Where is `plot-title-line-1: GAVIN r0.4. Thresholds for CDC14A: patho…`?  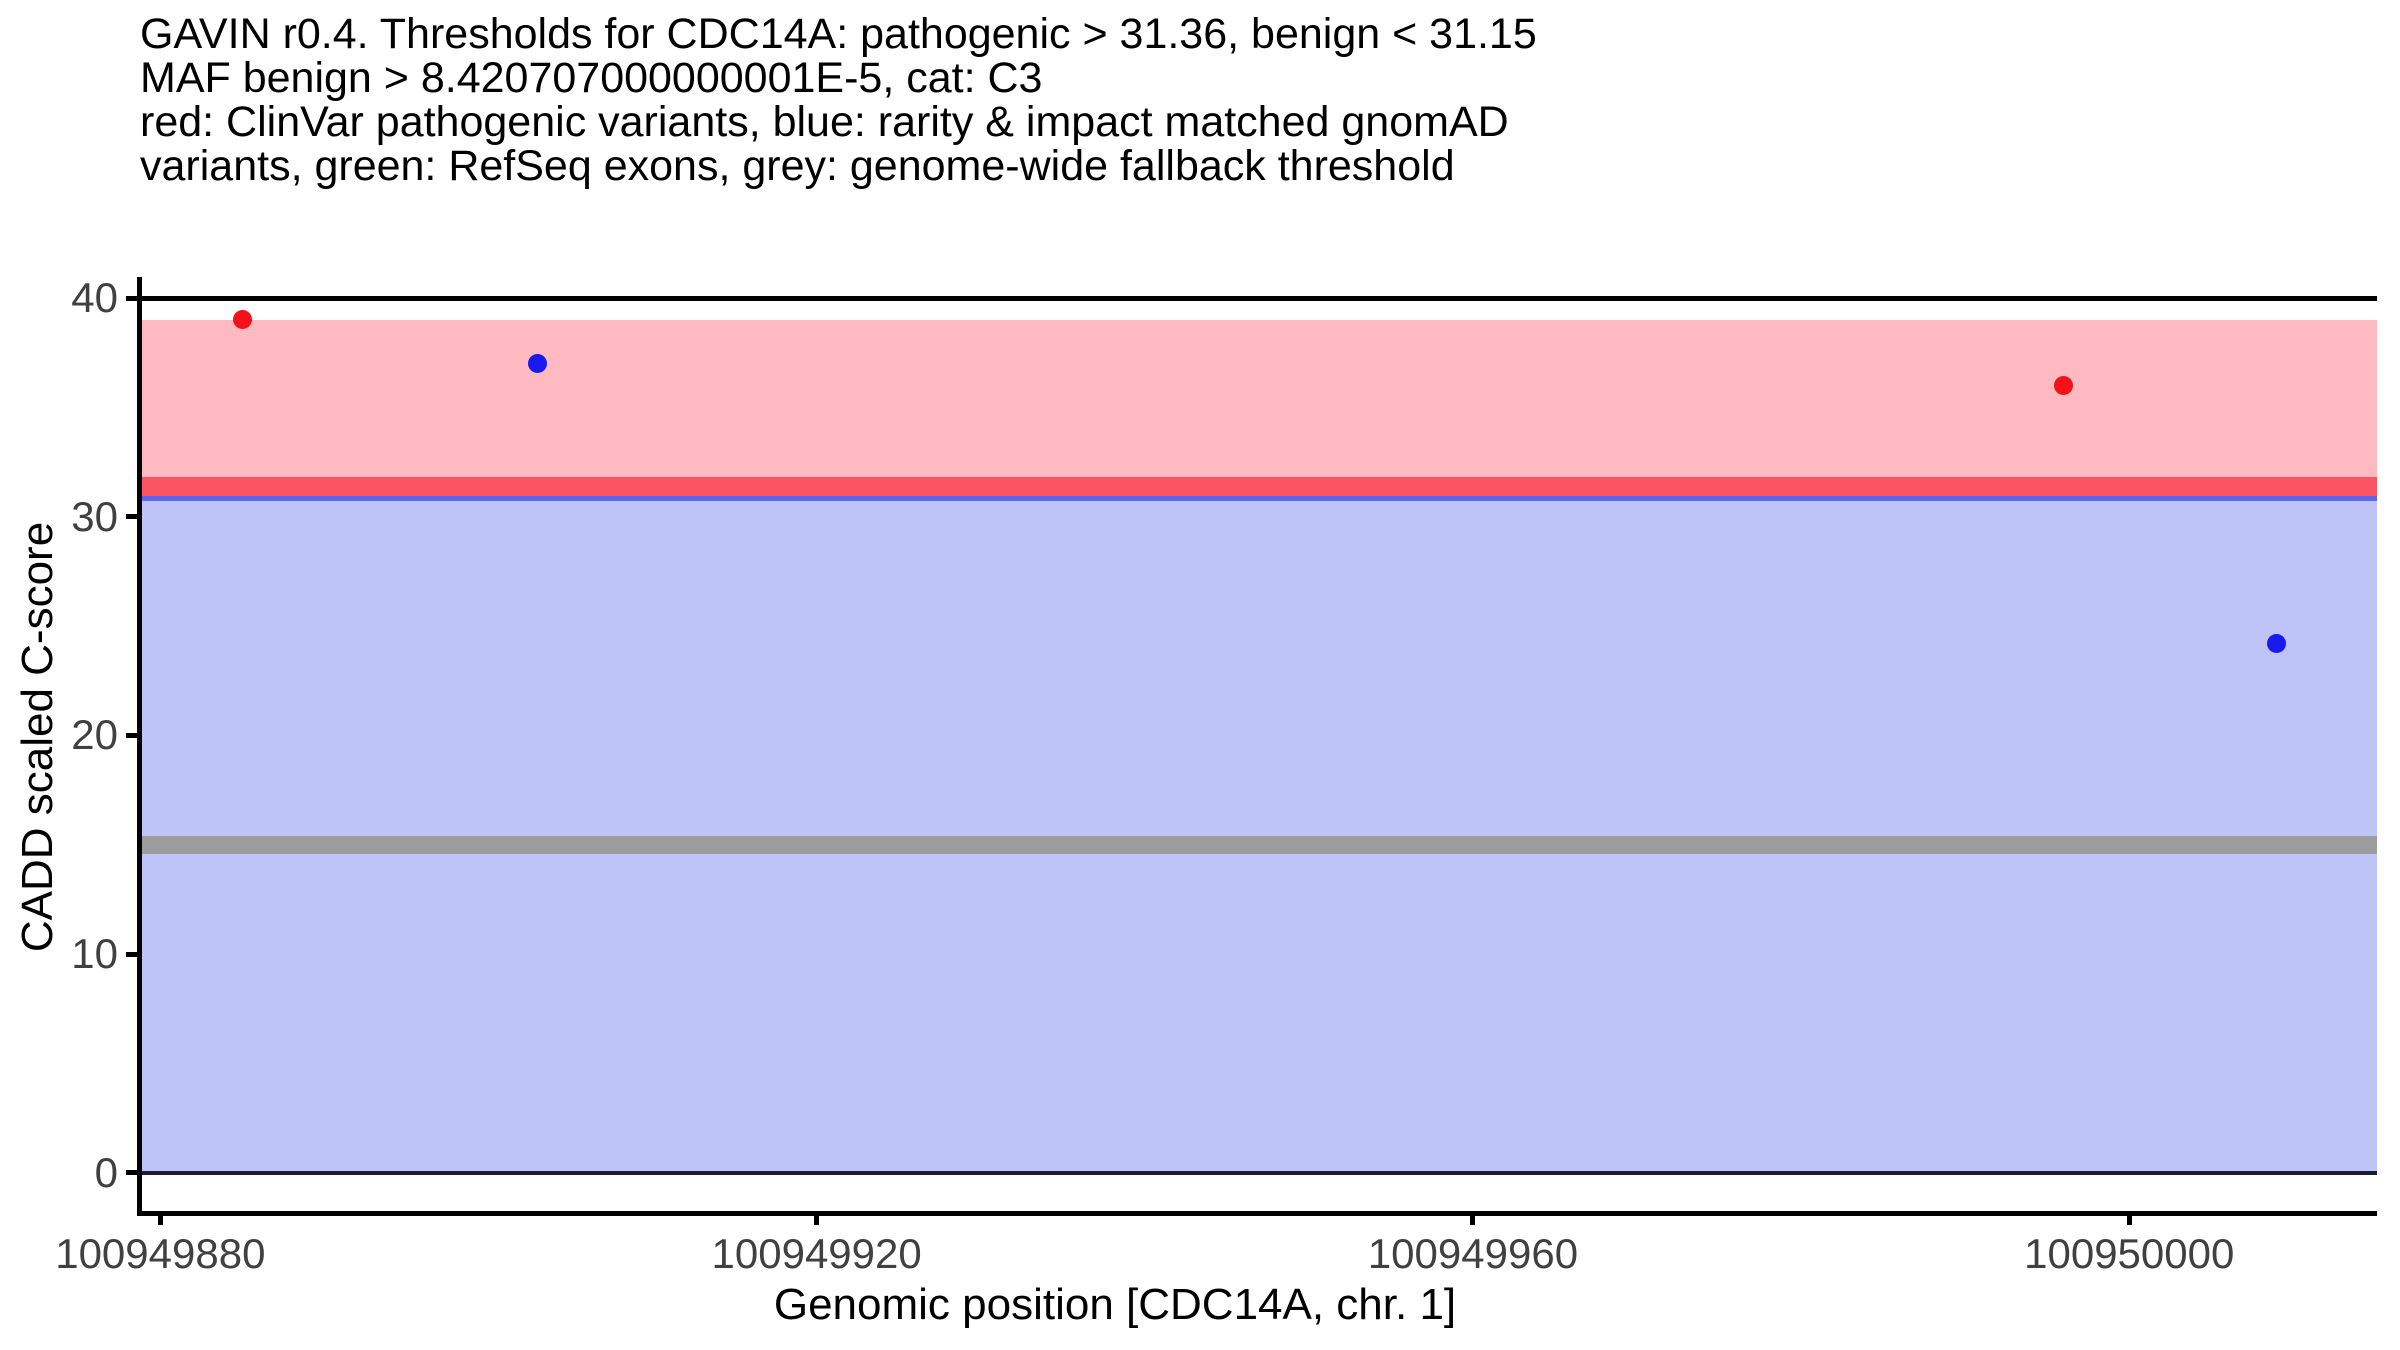 plot-title-line-1: GAVIN r0.4. Thresholds for CDC14A: patho… is located at coordinates (838, 34).